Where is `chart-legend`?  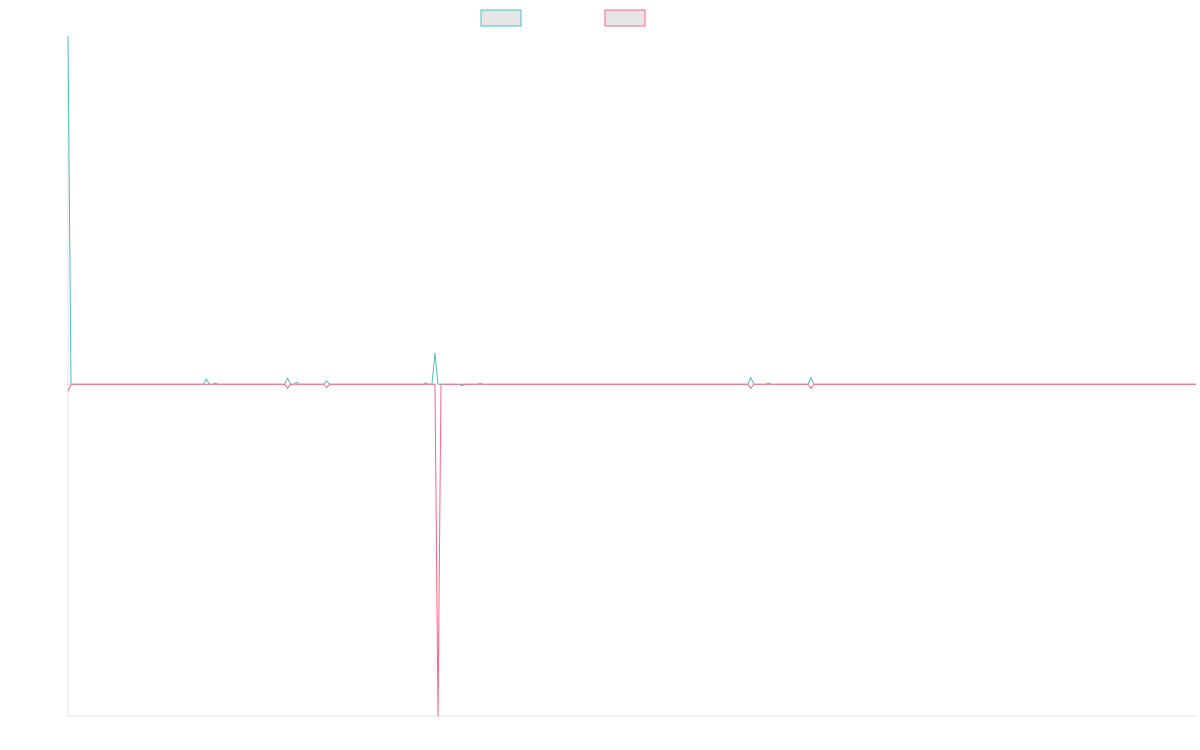
chart-legend is located at coordinates (563, 18).